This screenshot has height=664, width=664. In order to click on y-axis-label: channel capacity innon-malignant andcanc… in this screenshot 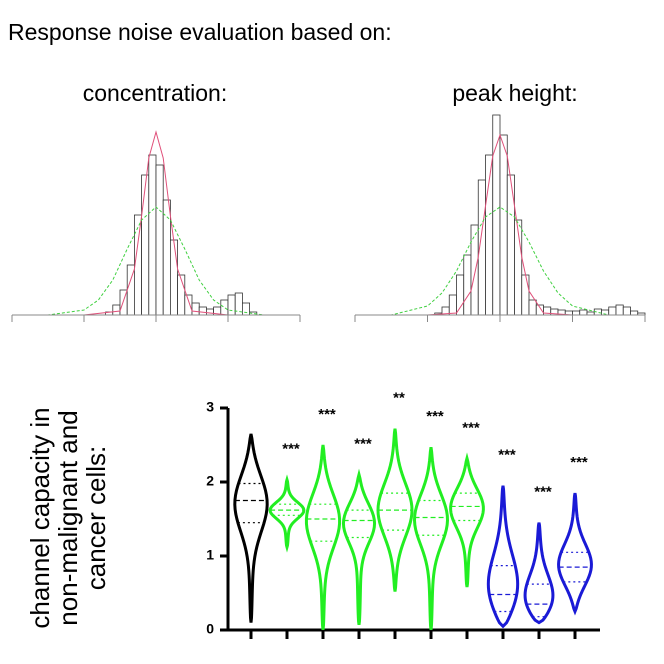, I will do `click(68, 517)`.